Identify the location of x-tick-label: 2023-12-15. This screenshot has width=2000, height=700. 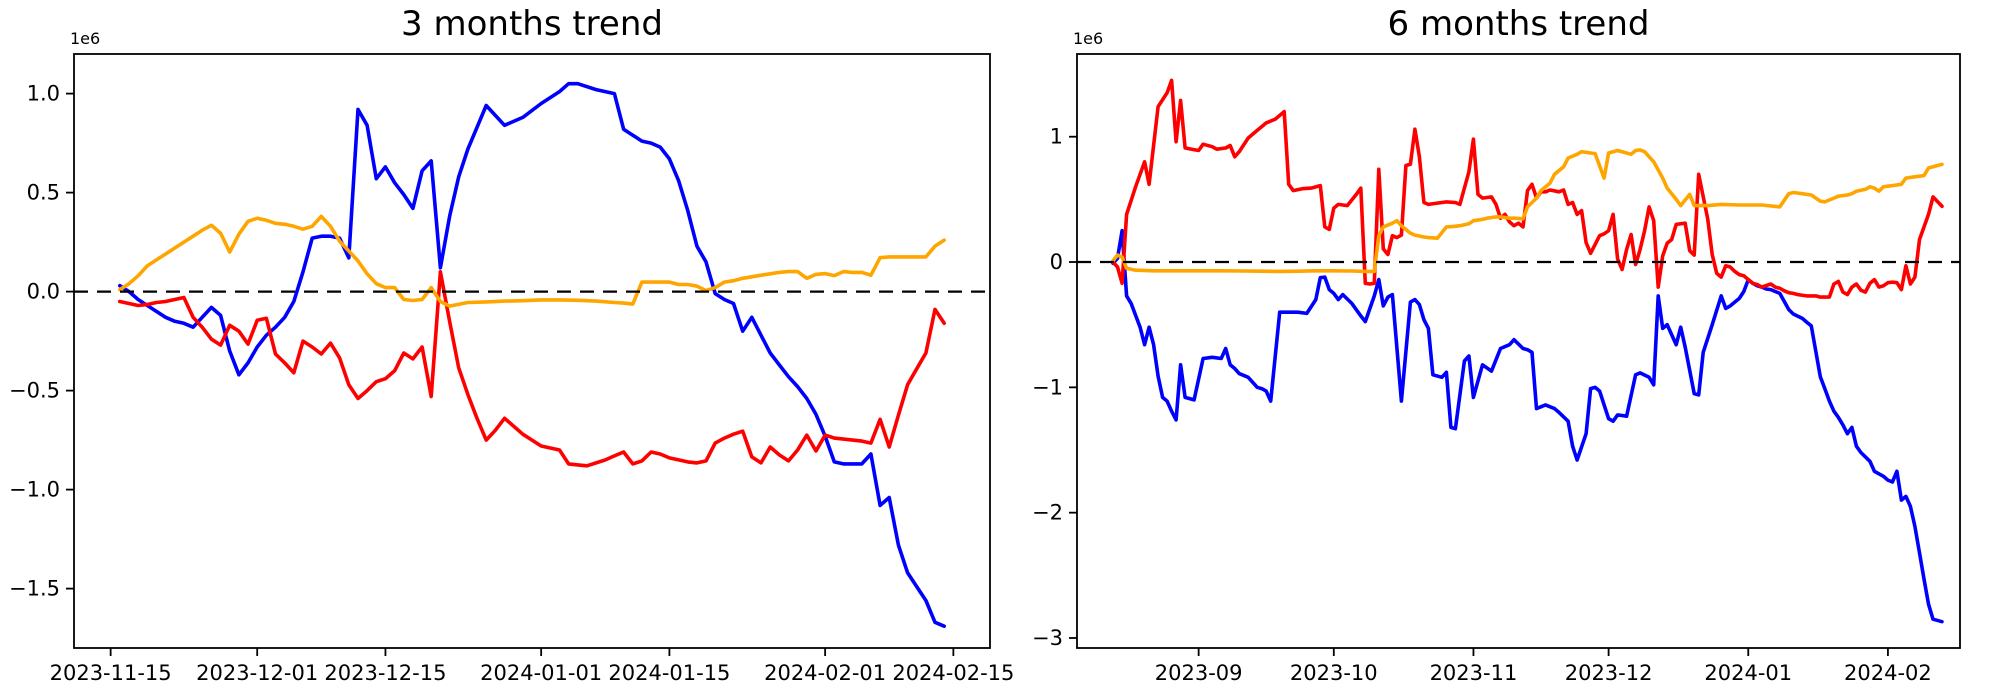
(385, 673).